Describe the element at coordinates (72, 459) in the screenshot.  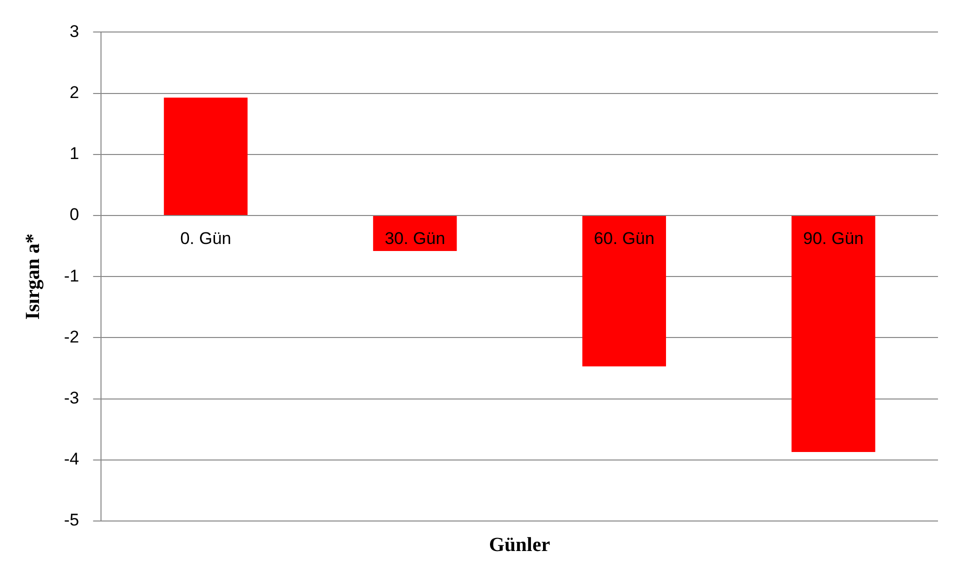
I see `y-tick-label: -4` at that location.